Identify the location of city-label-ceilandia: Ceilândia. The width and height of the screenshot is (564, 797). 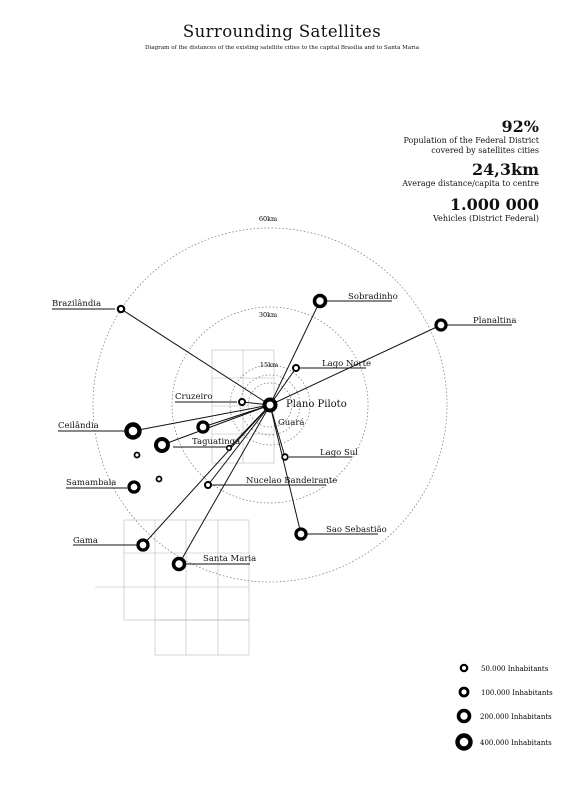
(78, 425).